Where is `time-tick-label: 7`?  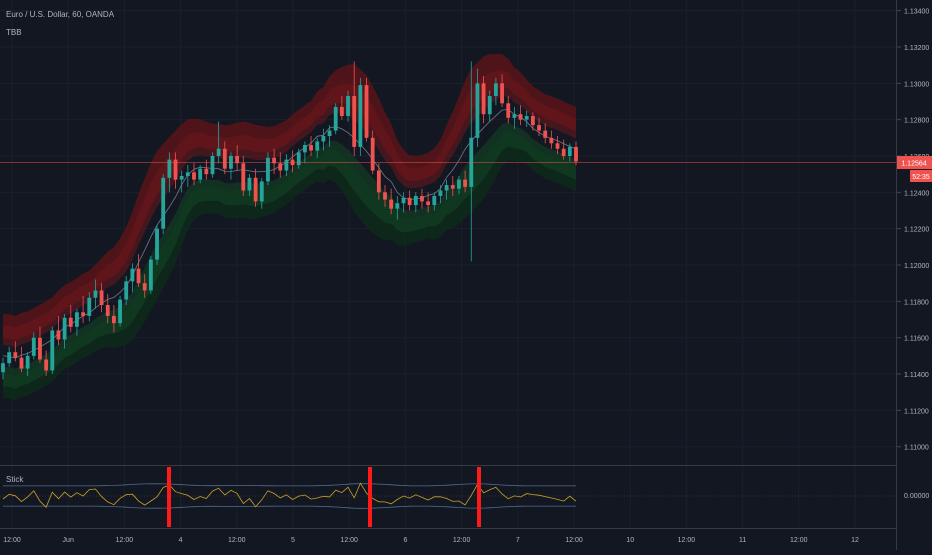 time-tick-label: 7 is located at coordinates (518, 540).